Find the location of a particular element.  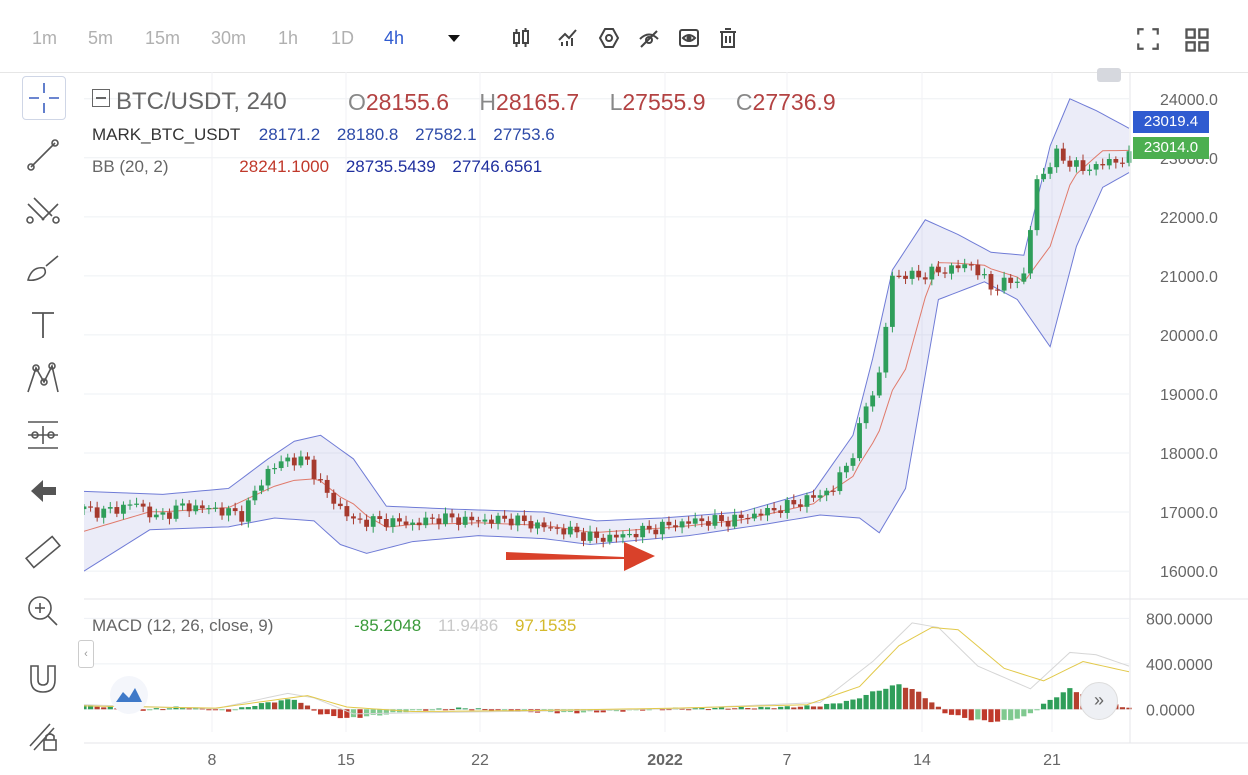

bb-label: BB (20, 2) is located at coordinates (130, 166).